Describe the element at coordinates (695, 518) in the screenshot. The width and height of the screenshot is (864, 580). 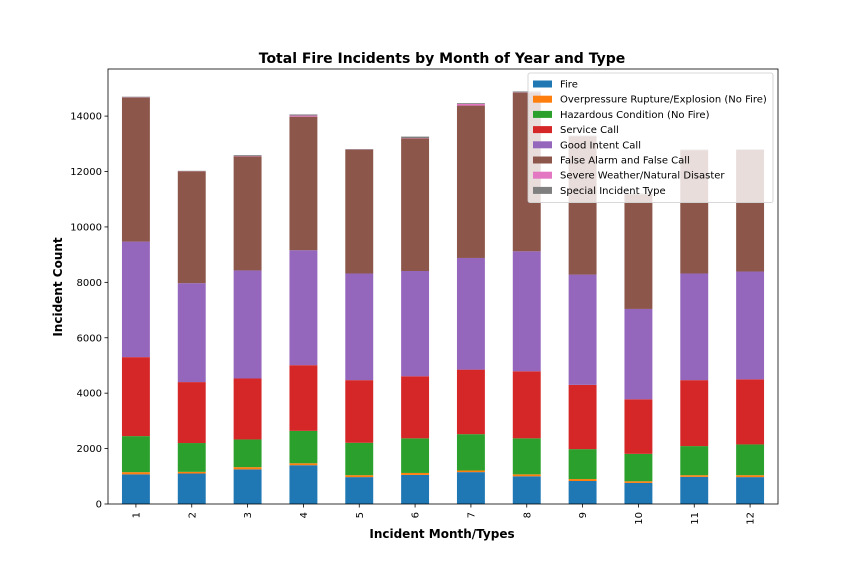
I see `x-tick-label: 11` at that location.